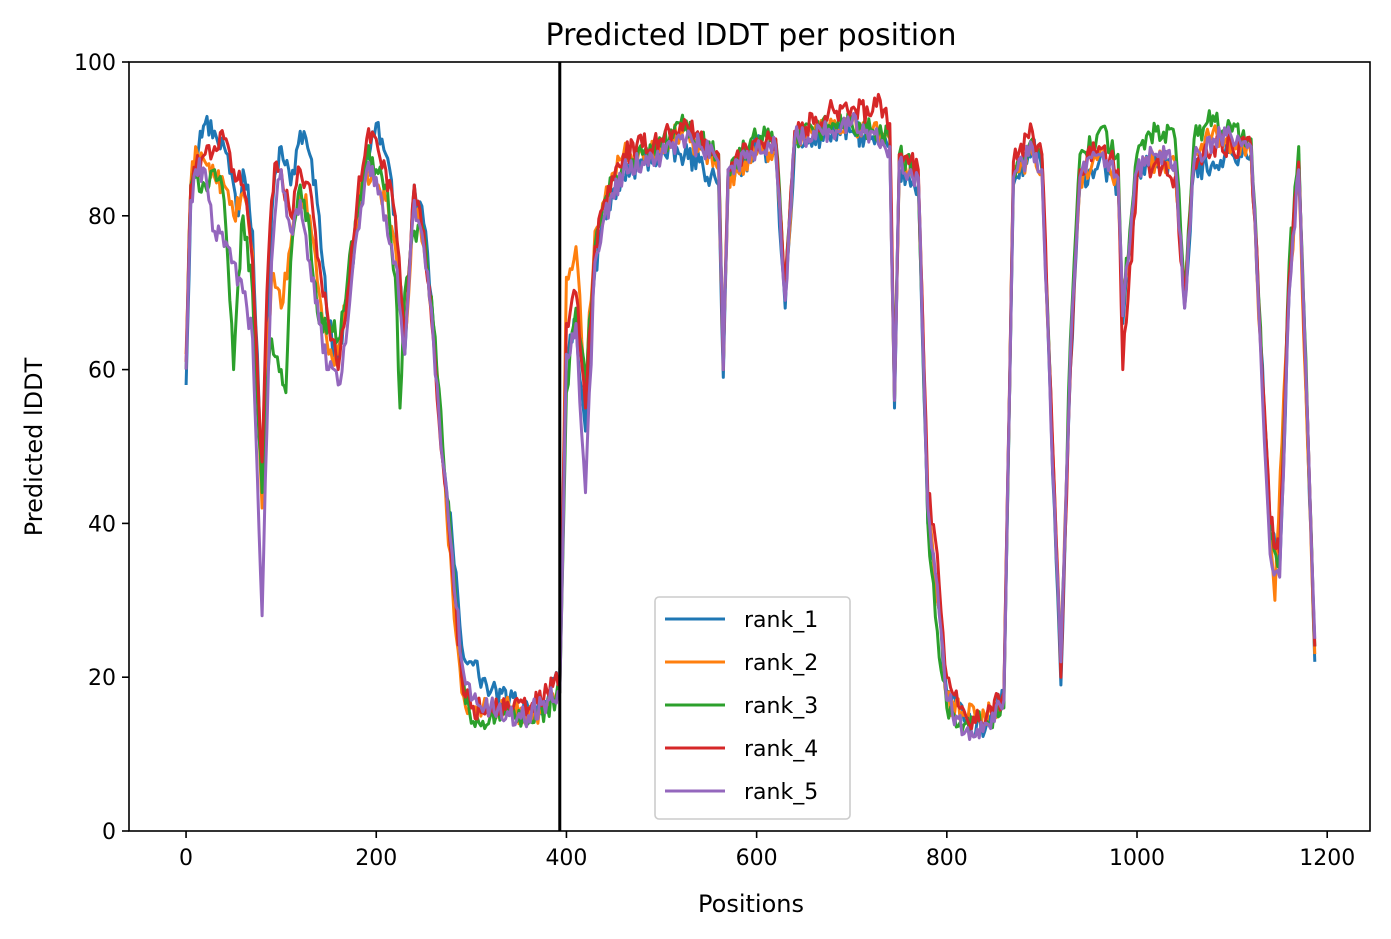  Describe the element at coordinates (34, 446) in the screenshot. I see `y-axis-label: Predicted lDDT` at that location.